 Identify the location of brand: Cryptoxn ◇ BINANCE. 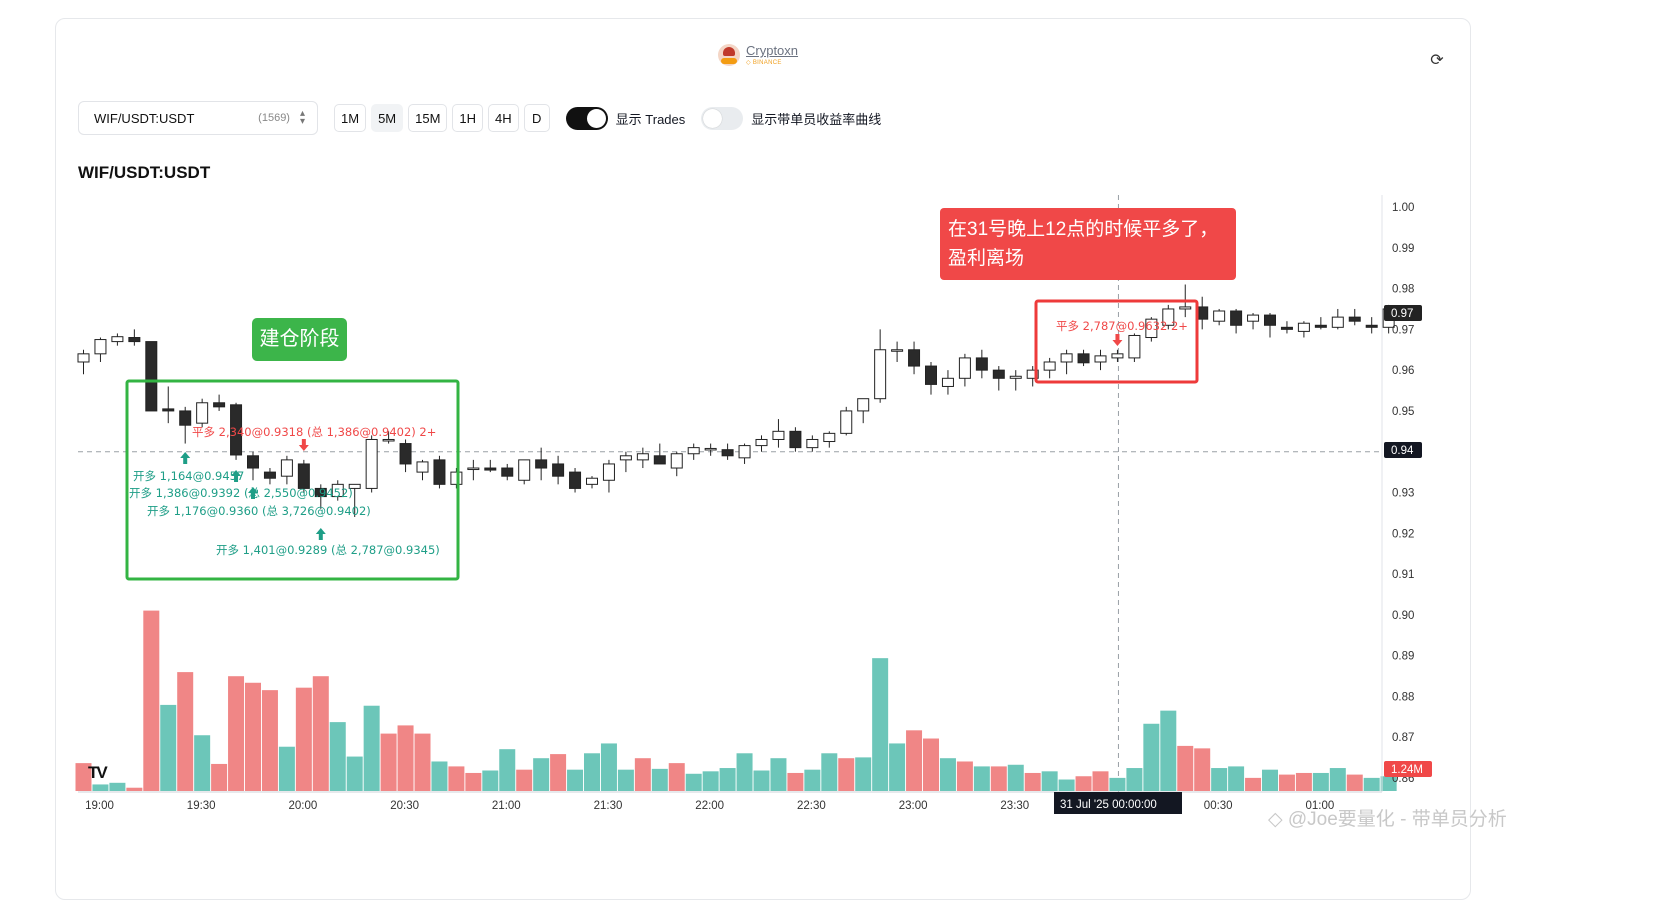
(758, 55).